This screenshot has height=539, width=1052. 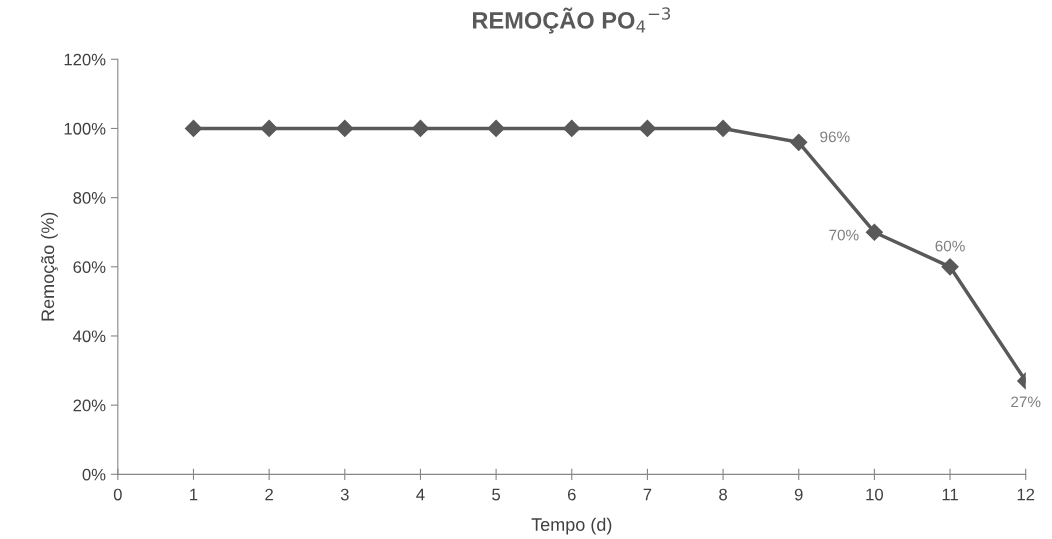 What do you see at coordinates (875, 494) in the screenshot?
I see `x-tick-label: 10` at bounding box center [875, 494].